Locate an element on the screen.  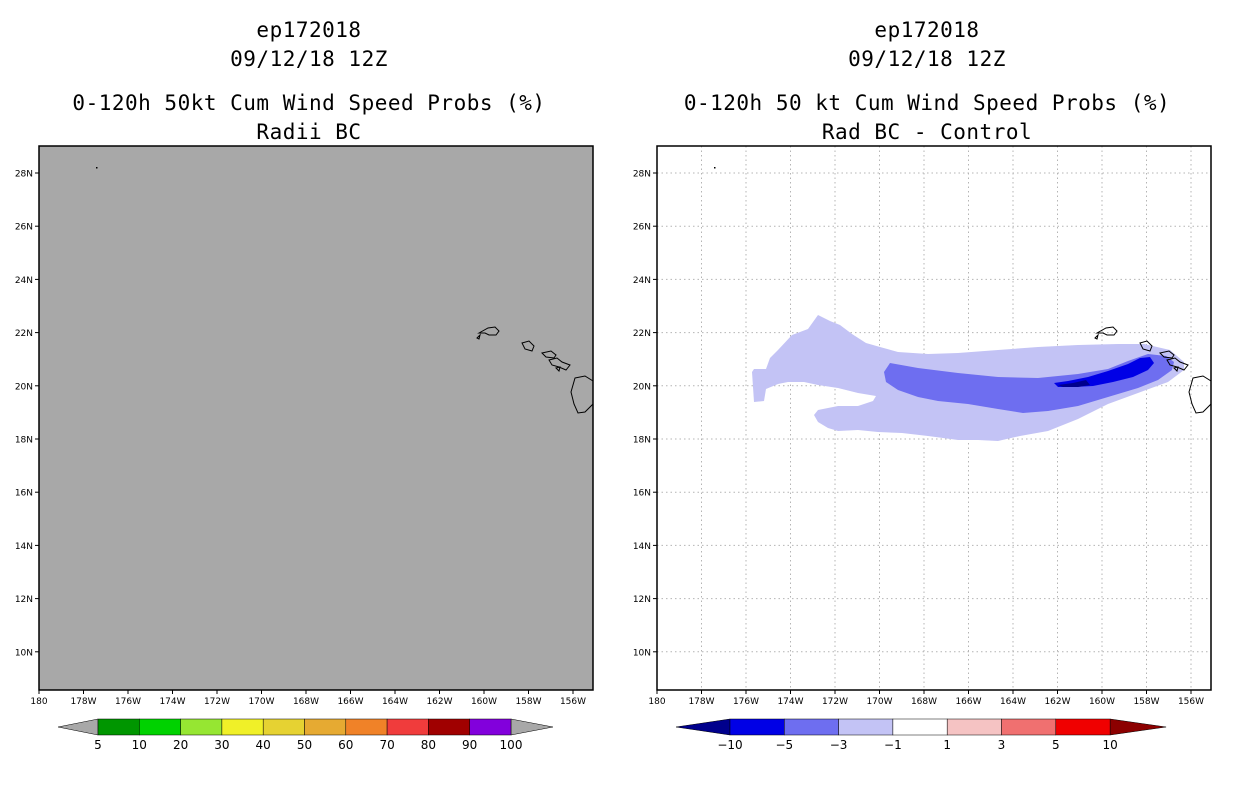
left-lon-label: 162W is located at coordinates (439, 702).